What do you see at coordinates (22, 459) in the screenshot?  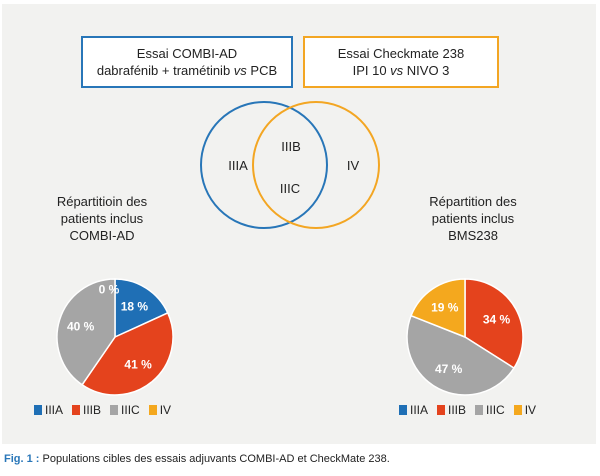 I see `caption-label: Fig. 1 :` at bounding box center [22, 459].